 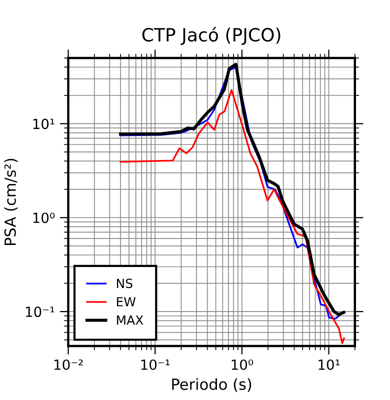 I want to click on legend-label: MAX, so click(x=130, y=320).